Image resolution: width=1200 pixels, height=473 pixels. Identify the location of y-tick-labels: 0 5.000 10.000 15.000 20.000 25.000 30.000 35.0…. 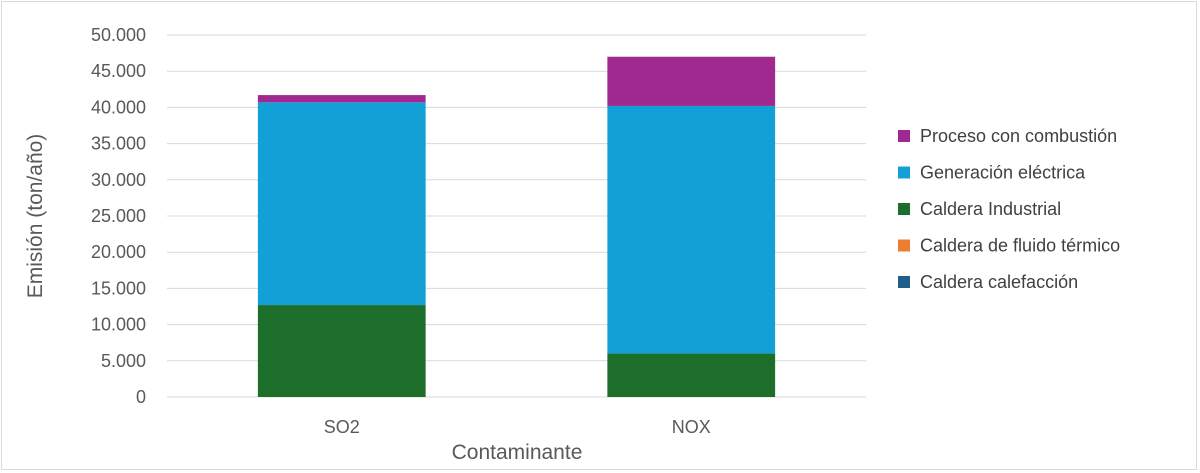
(118, 216).